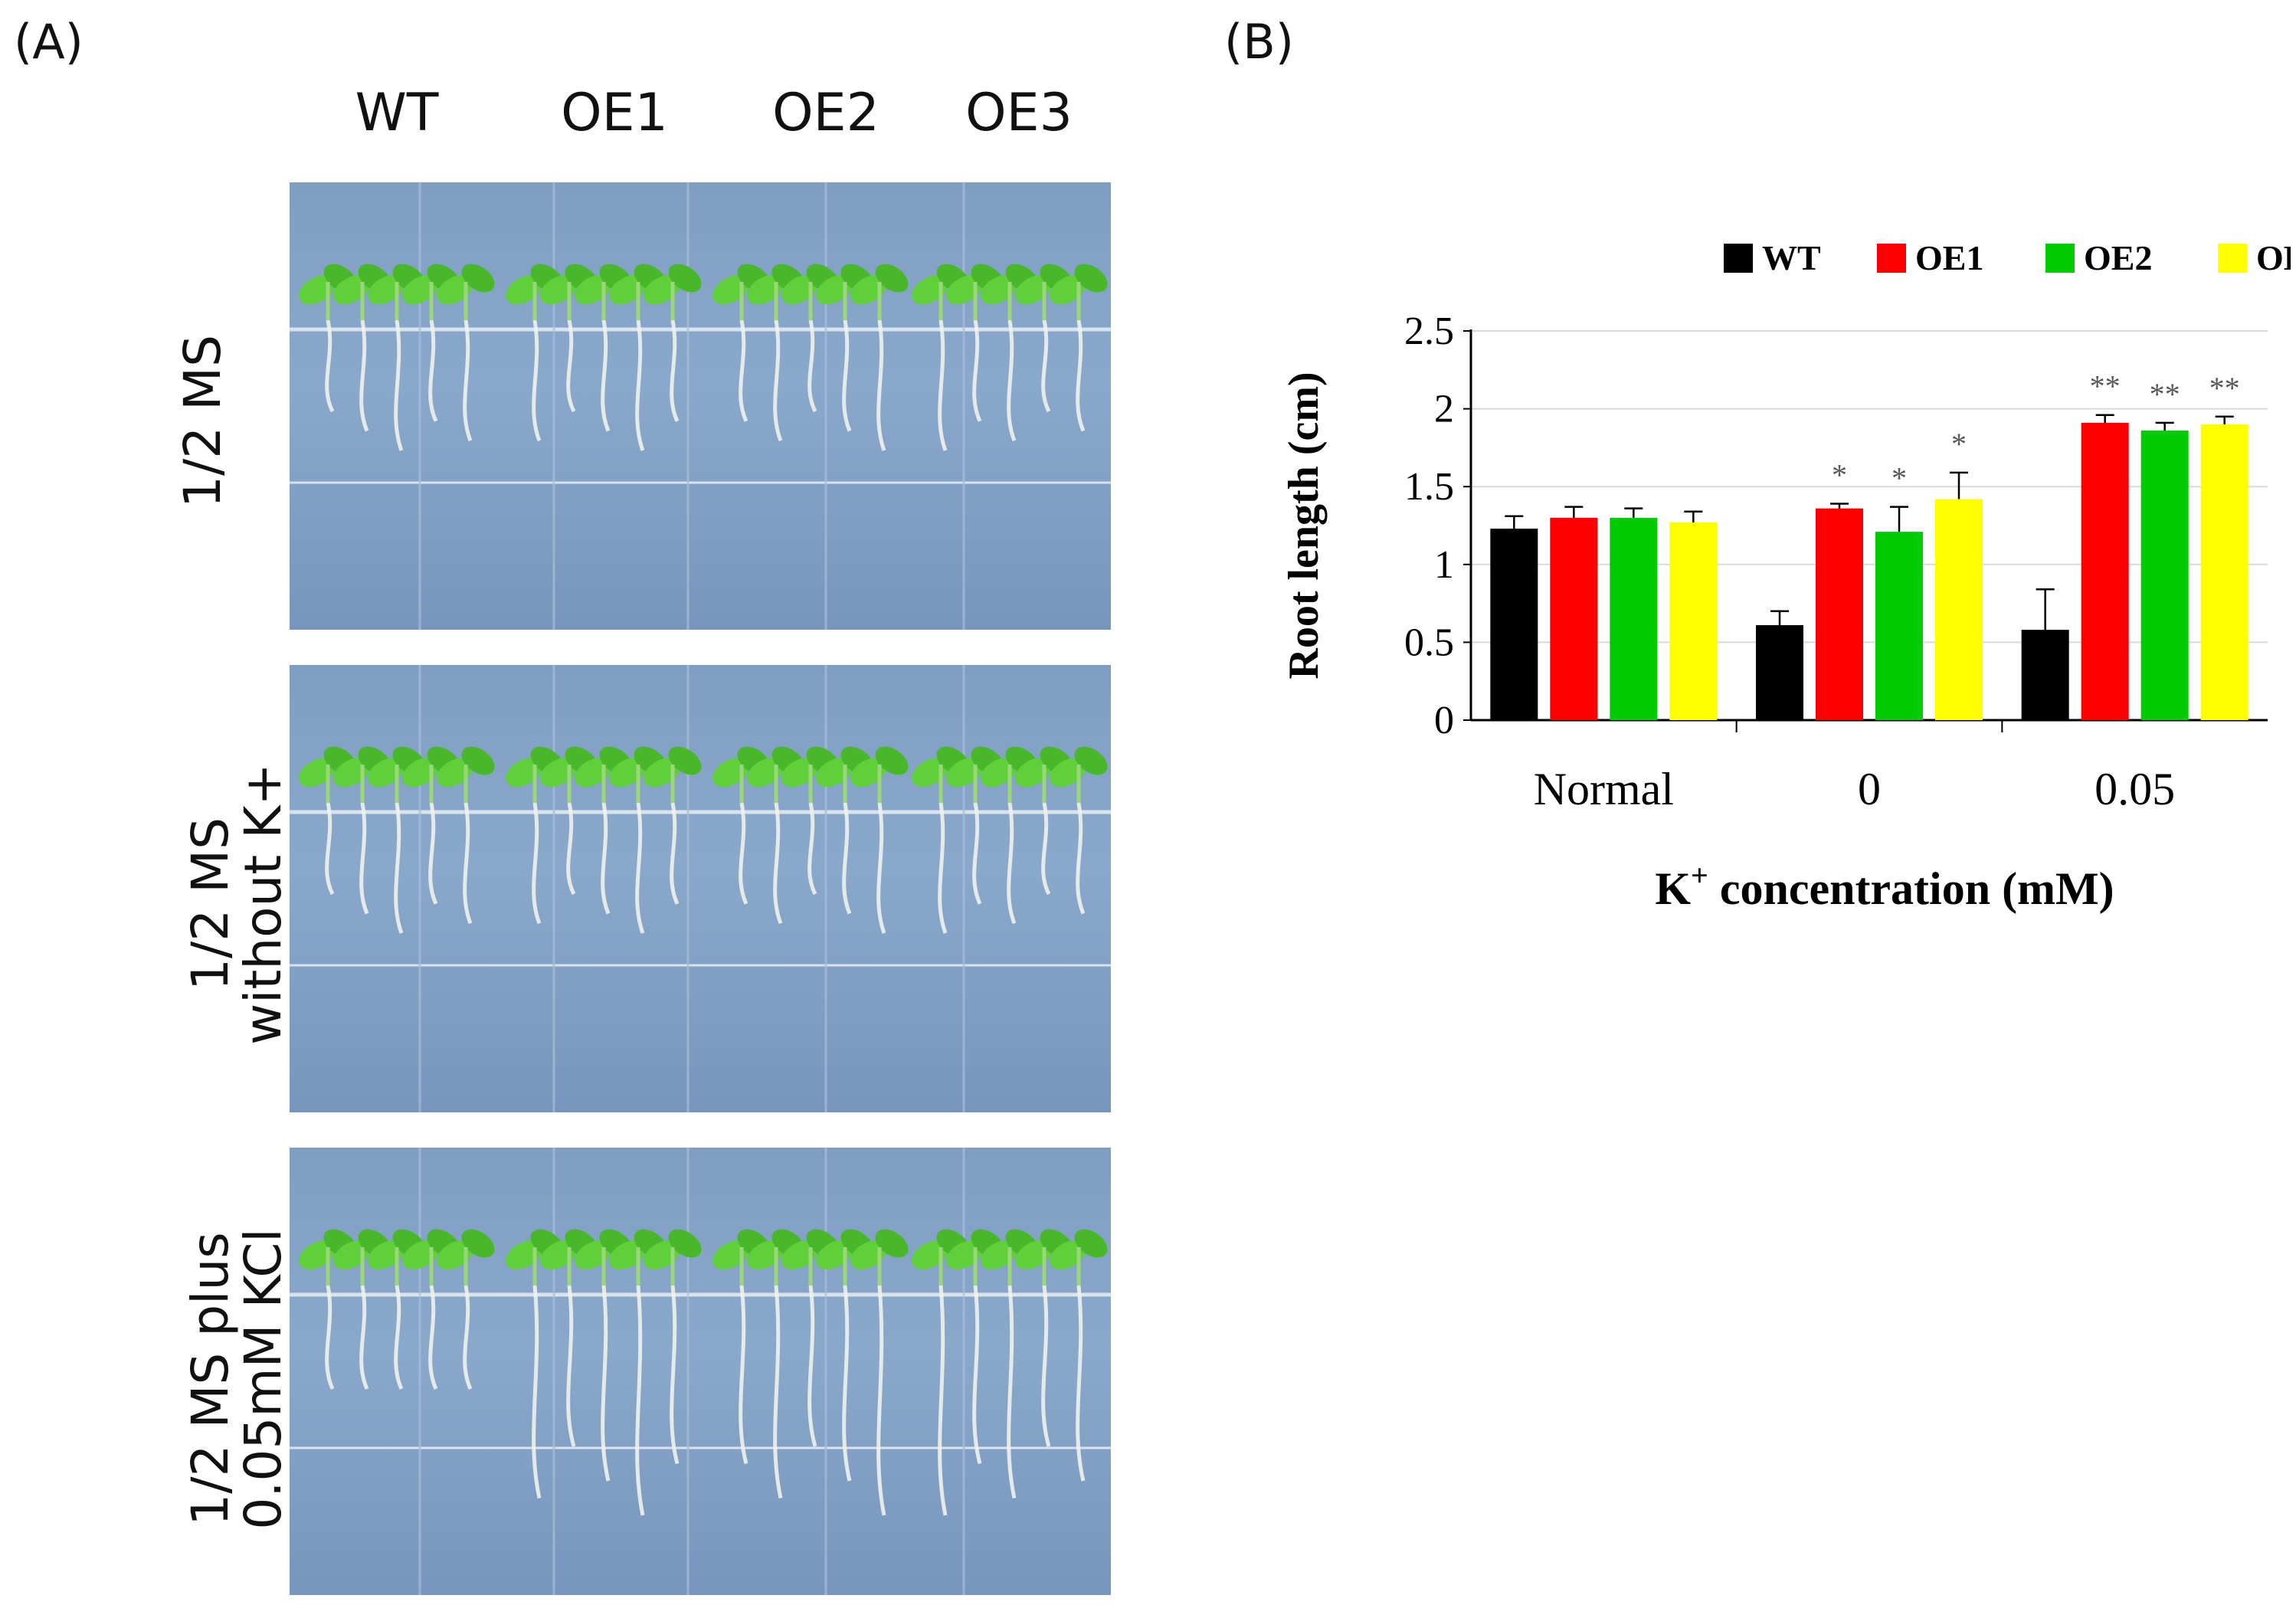 This screenshot has width=2296, height=1618. I want to click on legend-label-oe1: OE1, so click(1949, 257).